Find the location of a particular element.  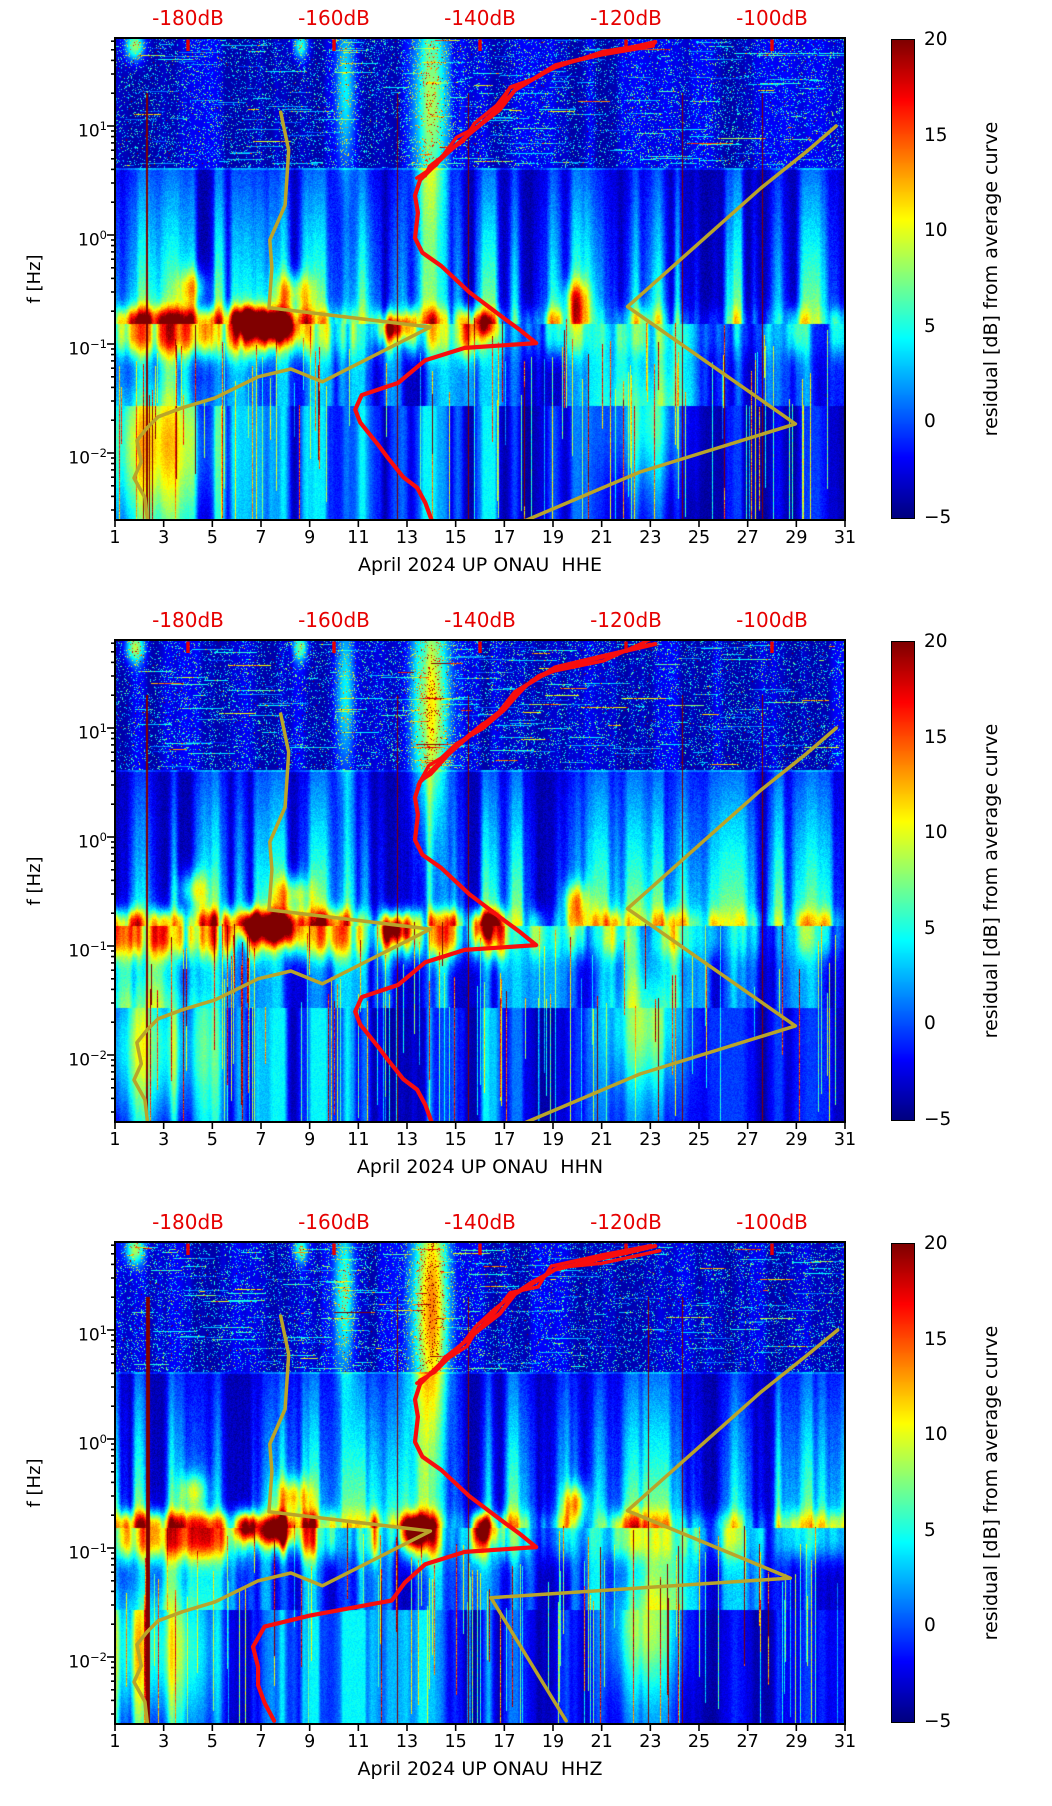

y-tick-exponent: 1 is located at coordinates (103, 728).